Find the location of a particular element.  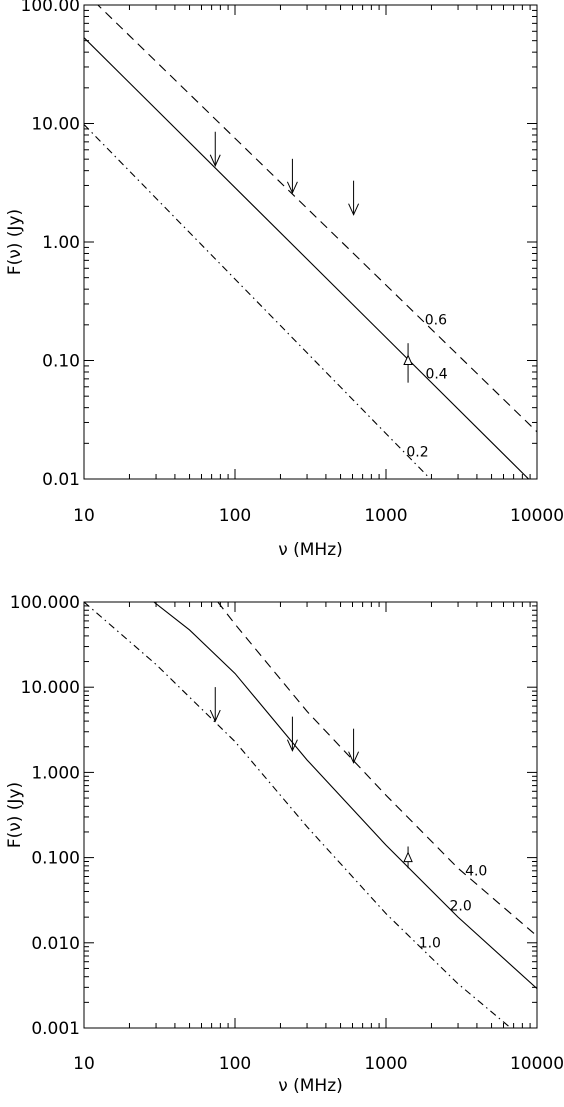

y-tick-label: 10.000 is located at coordinates (50, 688).